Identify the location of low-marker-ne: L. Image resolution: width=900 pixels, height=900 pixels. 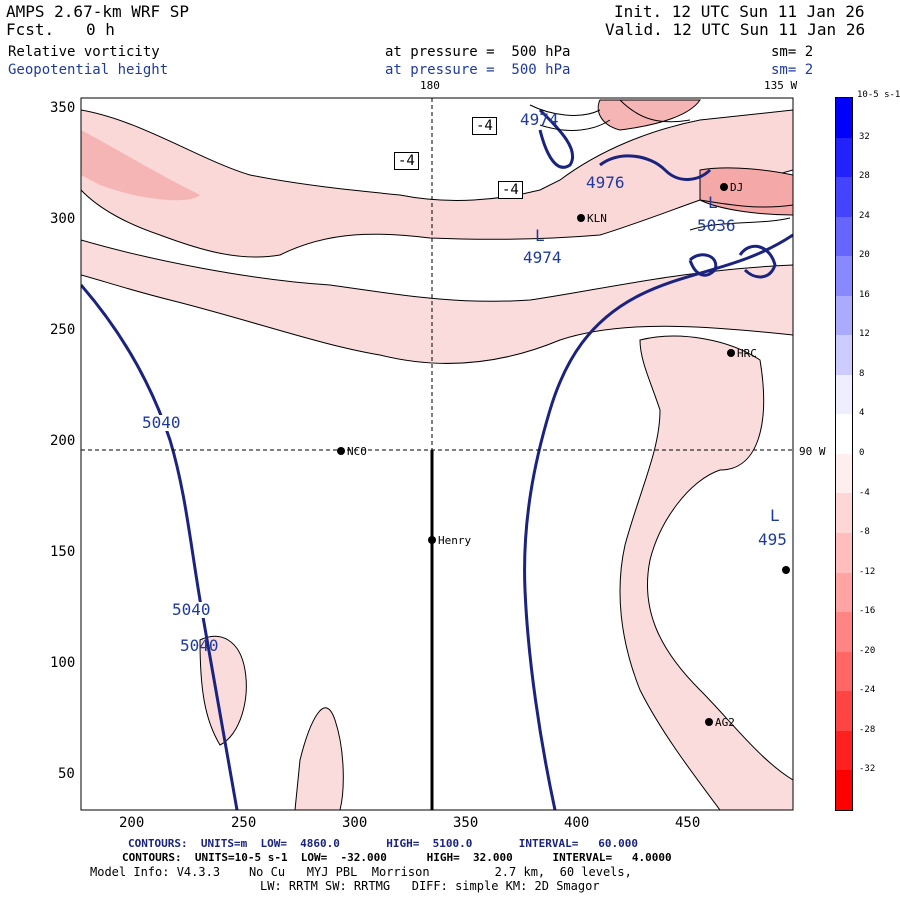
(713, 202).